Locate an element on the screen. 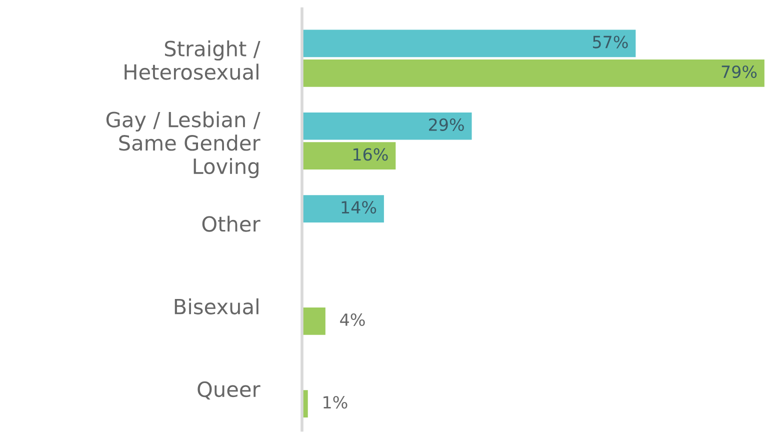 This screenshot has width=766, height=439. data-label: 79% is located at coordinates (739, 71).